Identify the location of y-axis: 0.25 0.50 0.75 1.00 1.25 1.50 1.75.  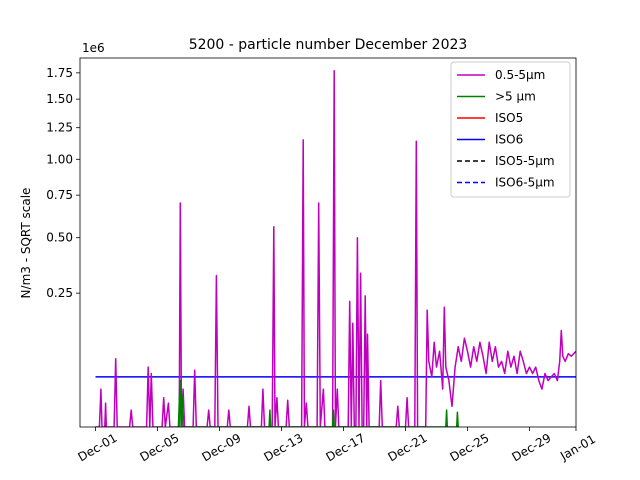
(63, 183).